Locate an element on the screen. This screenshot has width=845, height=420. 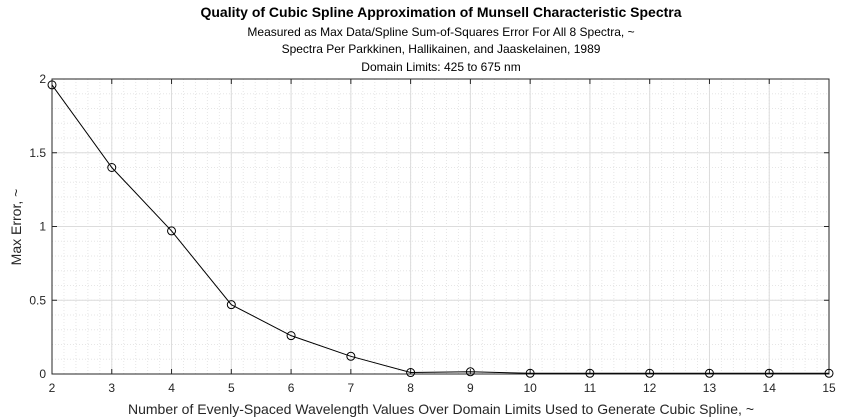
x-tick-label: 10 is located at coordinates (530, 388).